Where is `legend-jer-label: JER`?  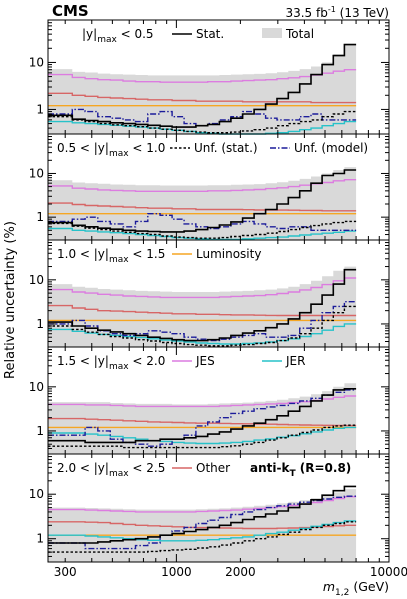
legend-jer-label: JER is located at coordinates (295, 361).